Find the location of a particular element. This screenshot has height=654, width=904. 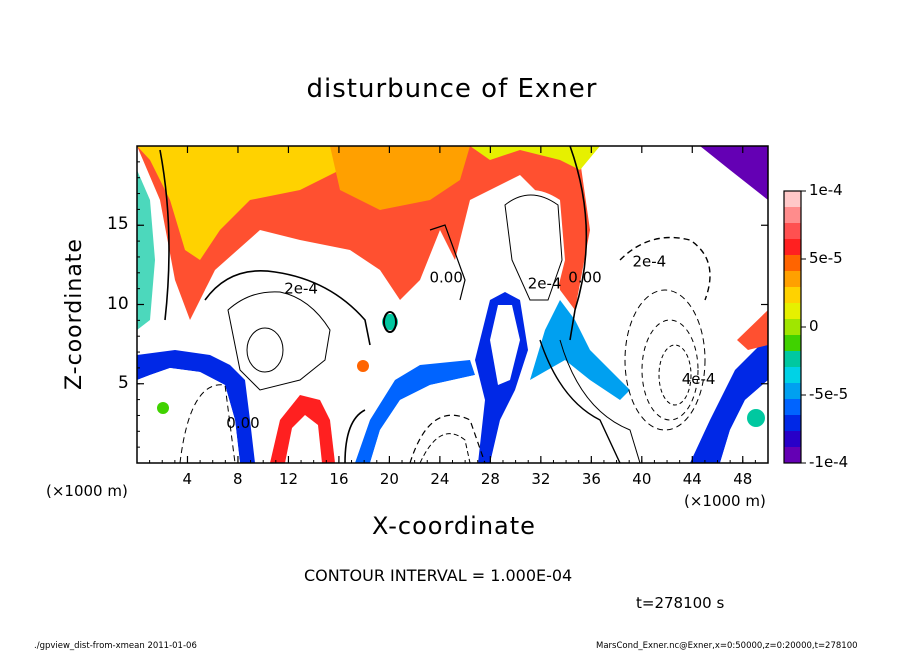

time-label: t=278100 s is located at coordinates (680, 603).